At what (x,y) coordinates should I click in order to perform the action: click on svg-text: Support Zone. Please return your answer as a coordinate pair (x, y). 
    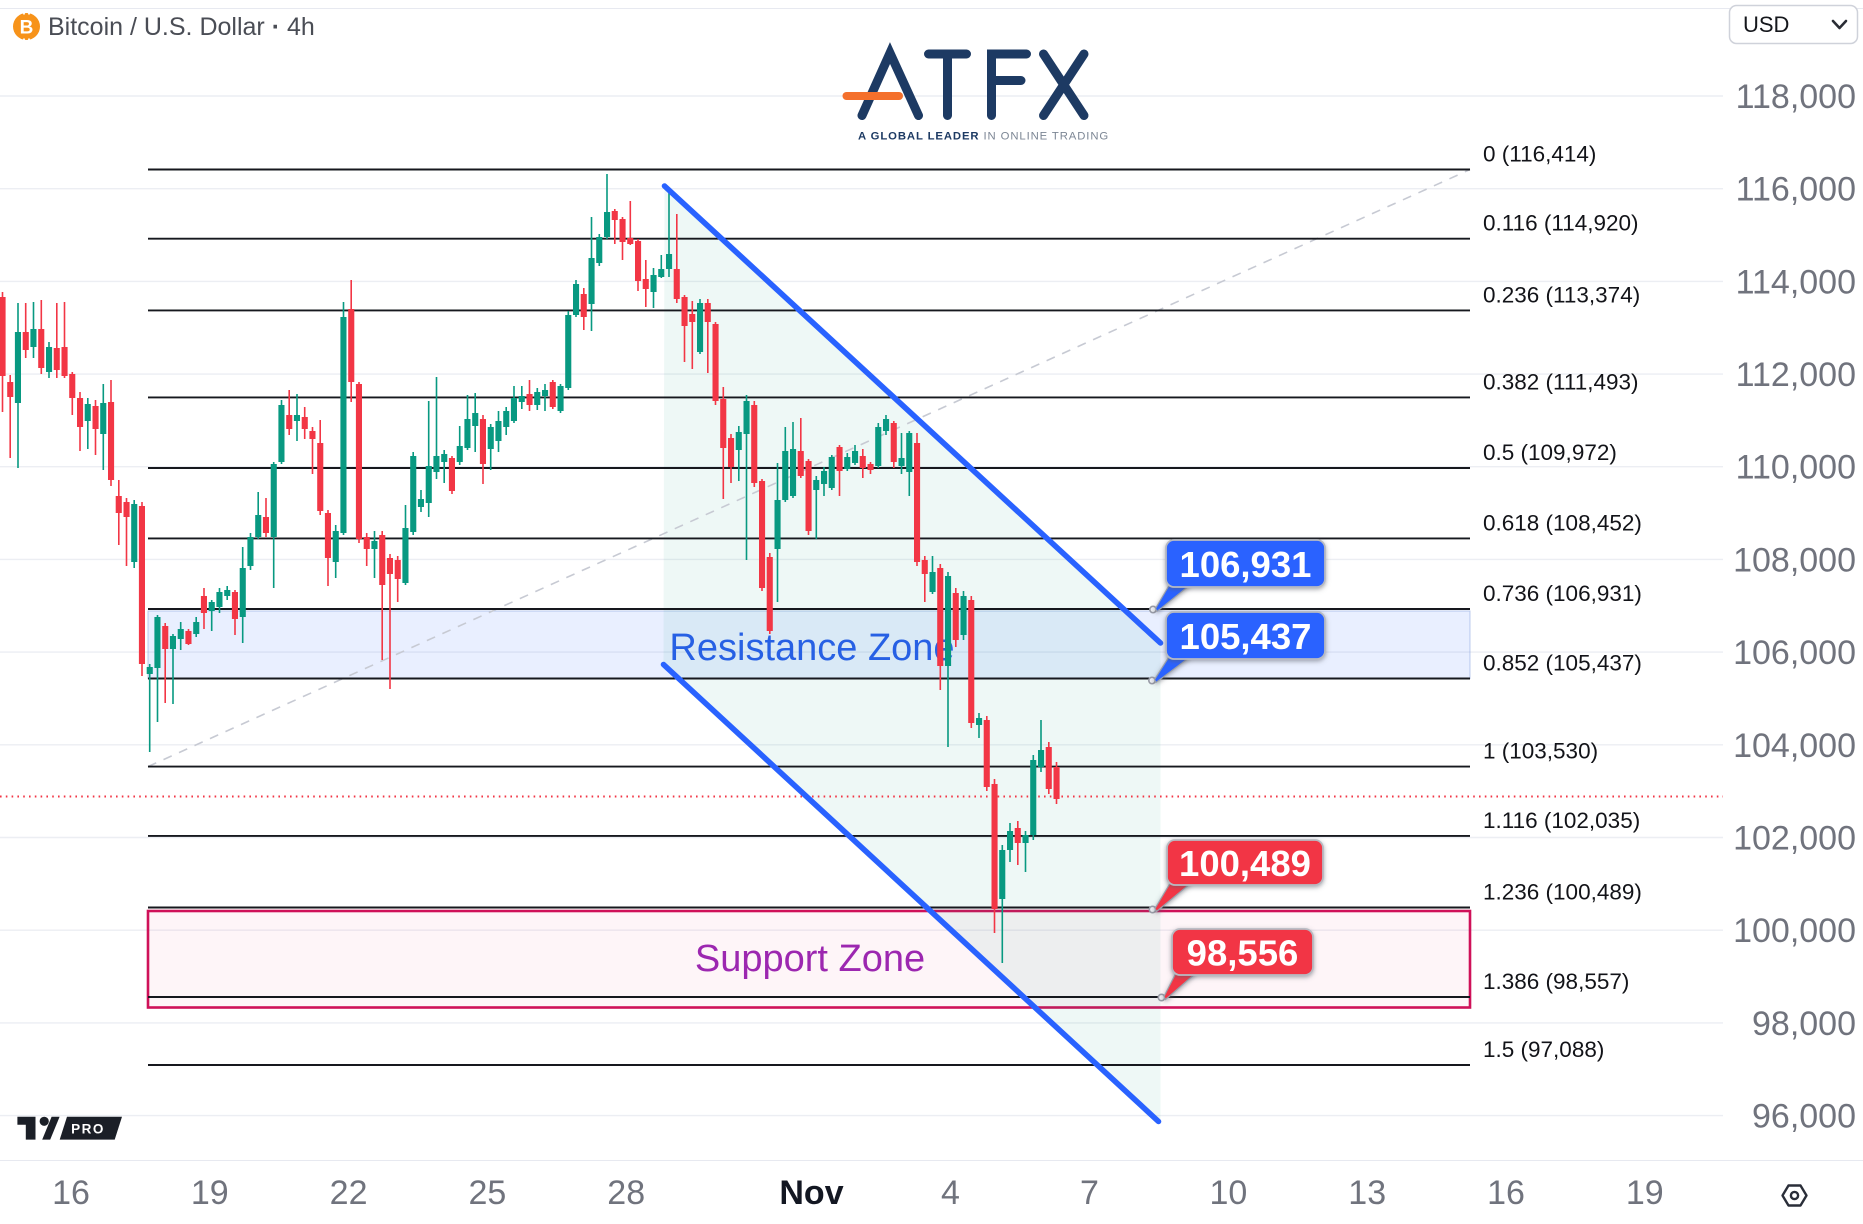
    Looking at the image, I should click on (810, 959).